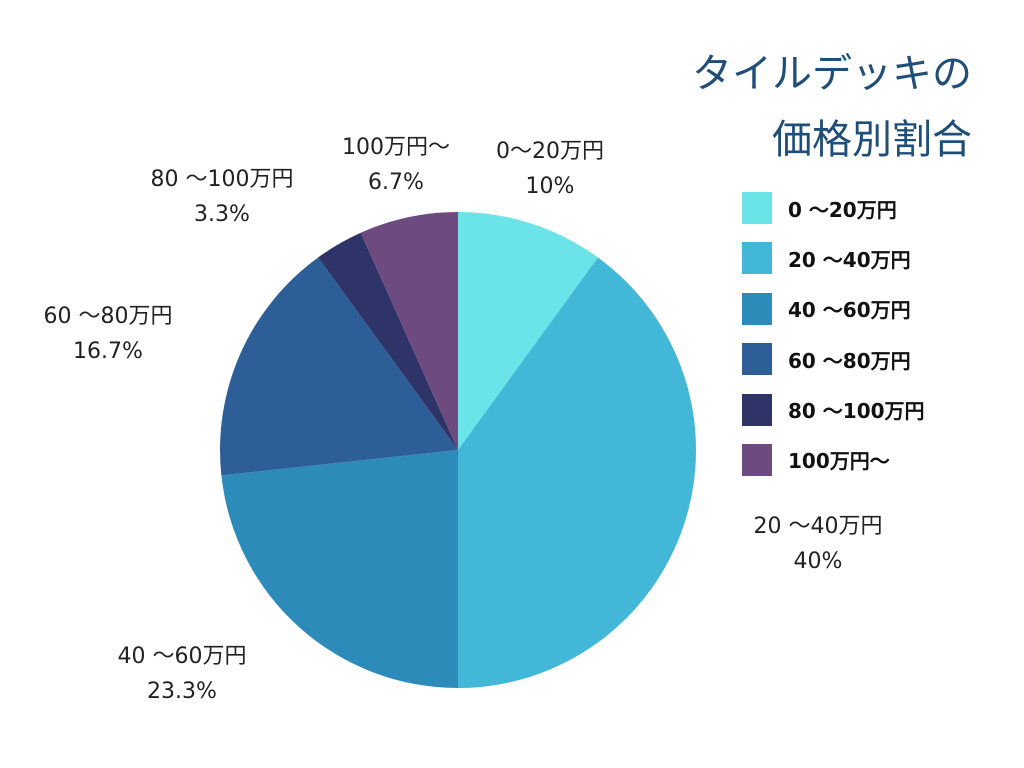  What do you see at coordinates (842, 209) in the screenshot?
I see `legend-label-1: 0 〜20万円` at bounding box center [842, 209].